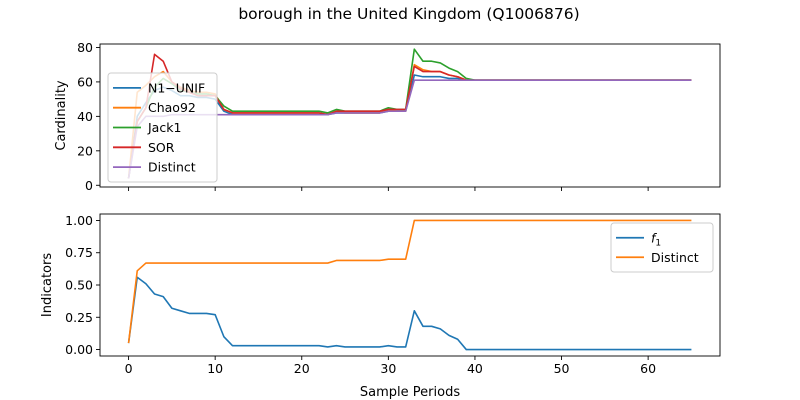 The image size is (800, 400). What do you see at coordinates (388, 368) in the screenshot?
I see `indicators-x-tick-label: 30` at bounding box center [388, 368].